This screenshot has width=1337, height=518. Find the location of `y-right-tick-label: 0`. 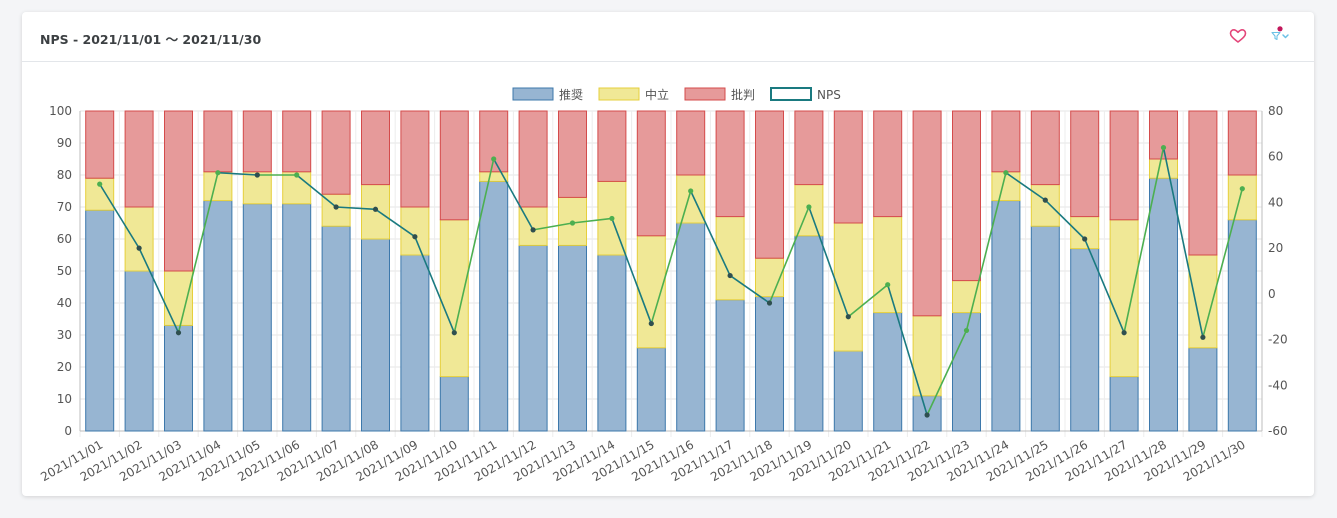

y-right-tick-label: 0 is located at coordinates (1272, 294).